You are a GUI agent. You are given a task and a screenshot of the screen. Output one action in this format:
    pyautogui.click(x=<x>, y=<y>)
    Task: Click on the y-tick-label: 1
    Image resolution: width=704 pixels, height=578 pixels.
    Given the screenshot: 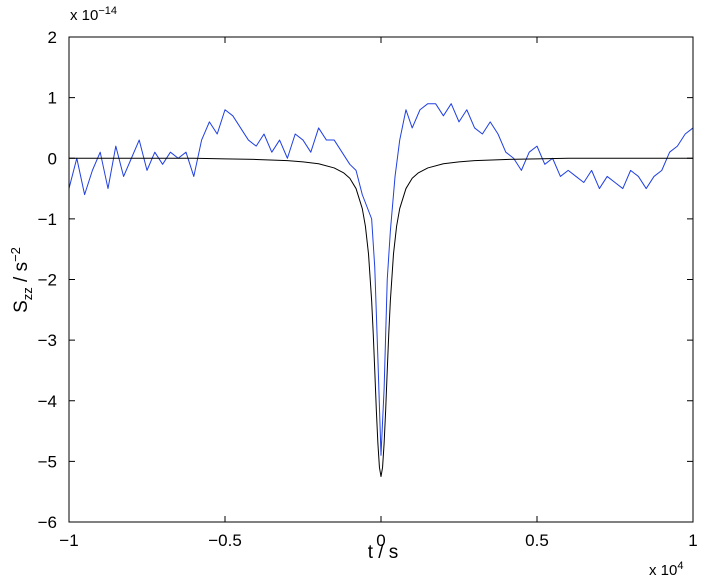 What is the action you would take?
    pyautogui.click(x=52, y=98)
    